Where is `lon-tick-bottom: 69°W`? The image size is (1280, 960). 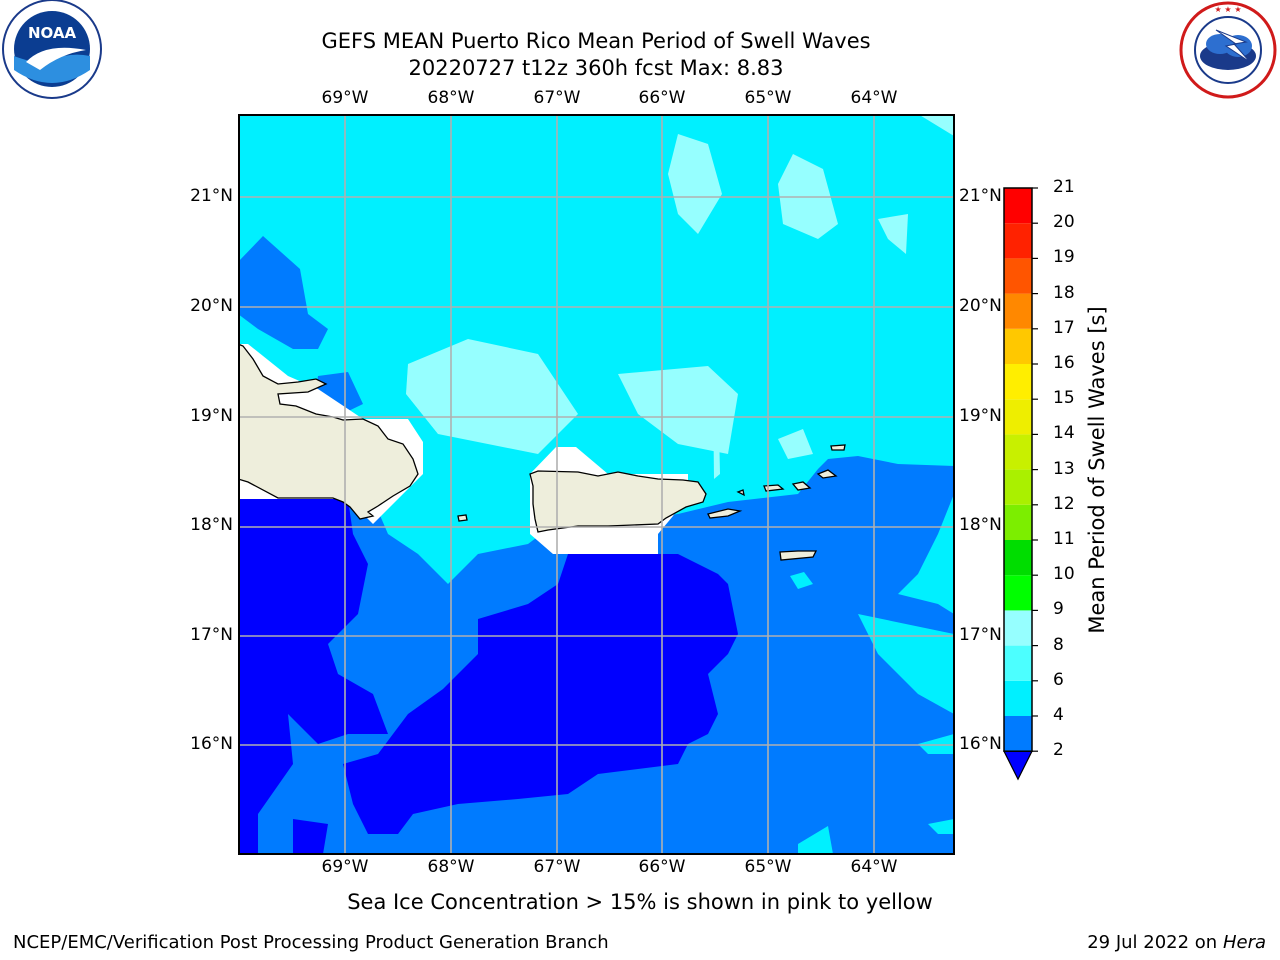
lon-tick-bottom: 69°W is located at coordinates (345, 867).